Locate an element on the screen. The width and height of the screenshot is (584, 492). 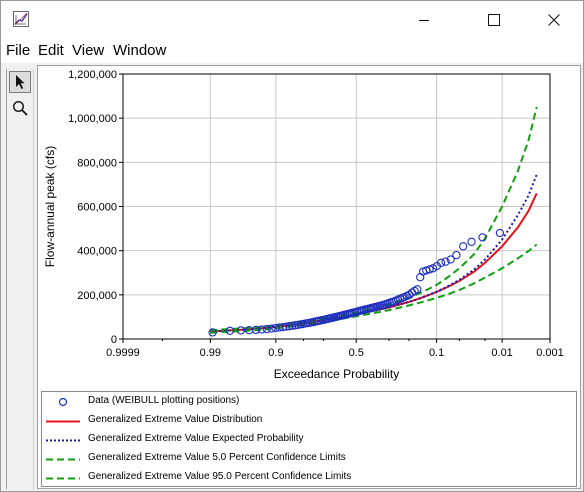
x-tick-label: 0.9999 is located at coordinates (123, 353).